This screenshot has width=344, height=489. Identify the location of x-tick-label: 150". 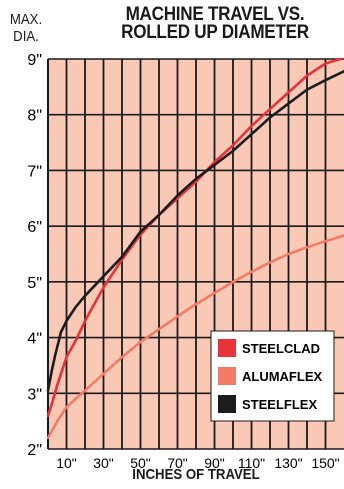
(325, 463).